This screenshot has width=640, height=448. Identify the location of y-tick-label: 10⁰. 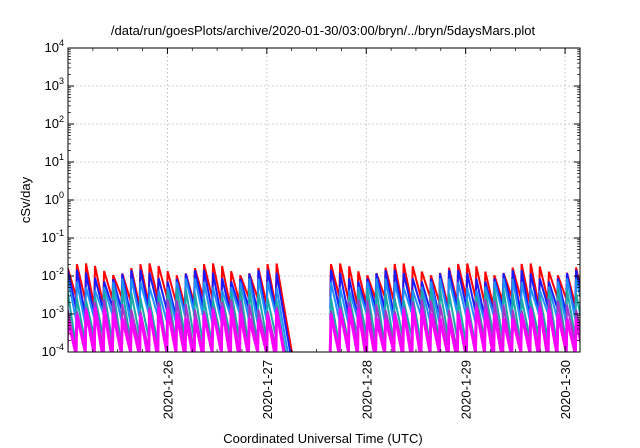
(54, 198).